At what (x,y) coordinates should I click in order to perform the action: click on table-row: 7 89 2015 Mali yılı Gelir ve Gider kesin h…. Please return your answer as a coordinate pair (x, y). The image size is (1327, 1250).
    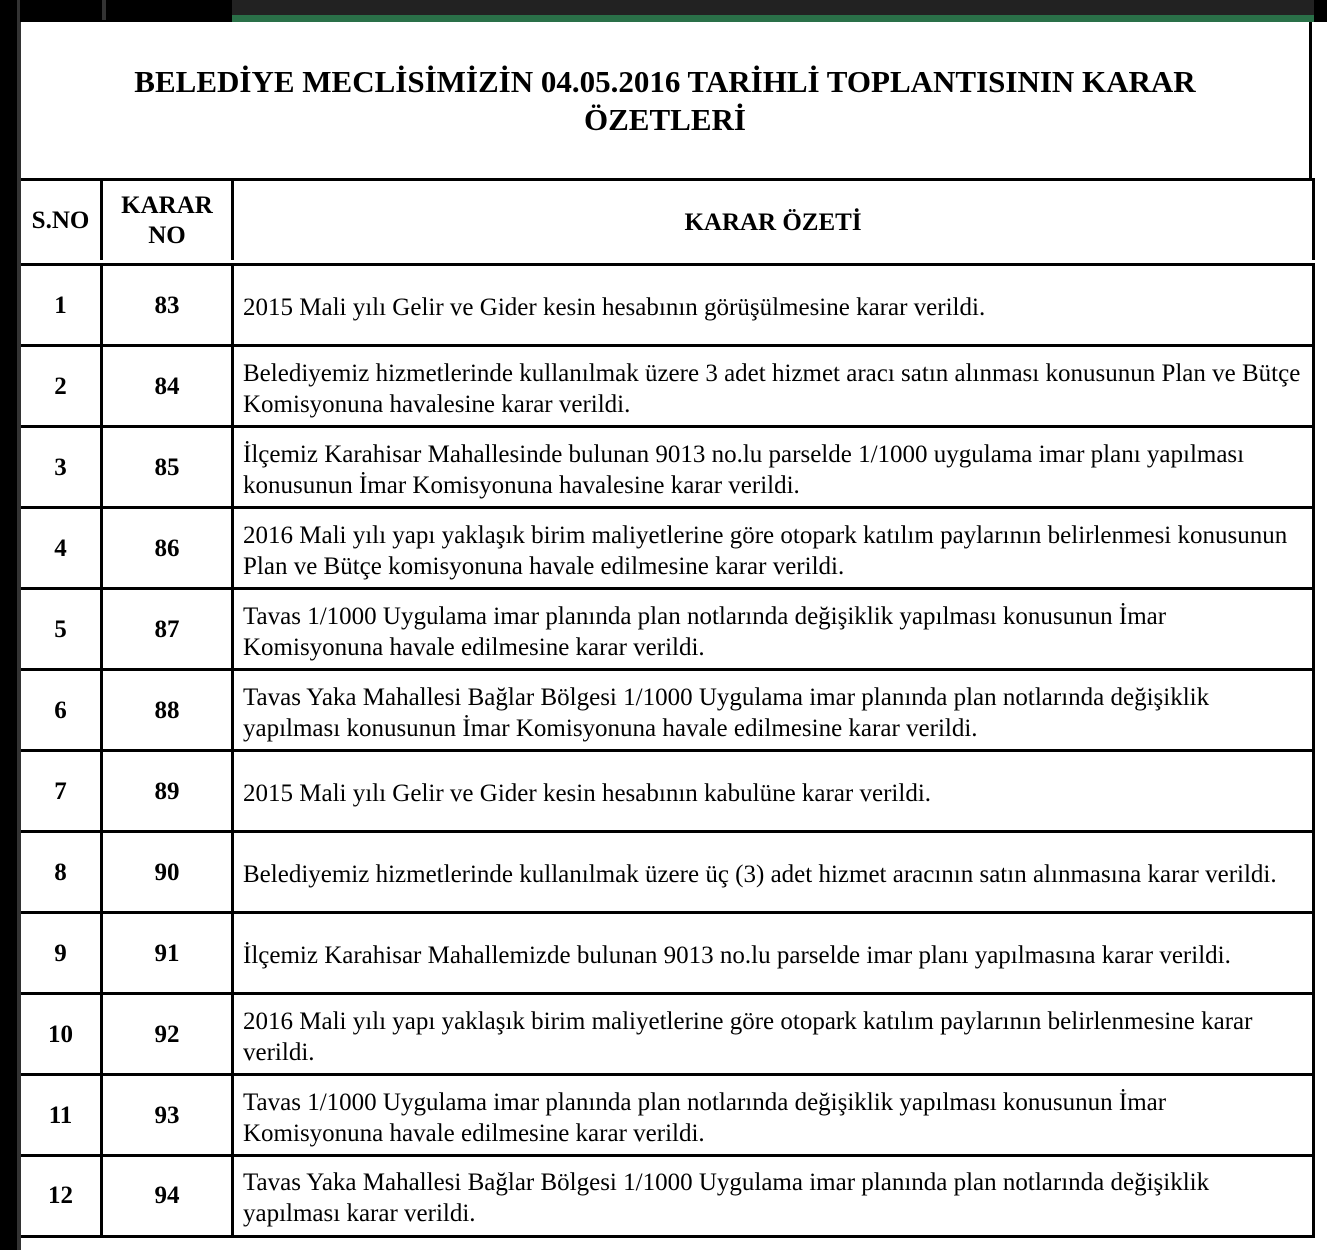
    Looking at the image, I should click on (668, 790).